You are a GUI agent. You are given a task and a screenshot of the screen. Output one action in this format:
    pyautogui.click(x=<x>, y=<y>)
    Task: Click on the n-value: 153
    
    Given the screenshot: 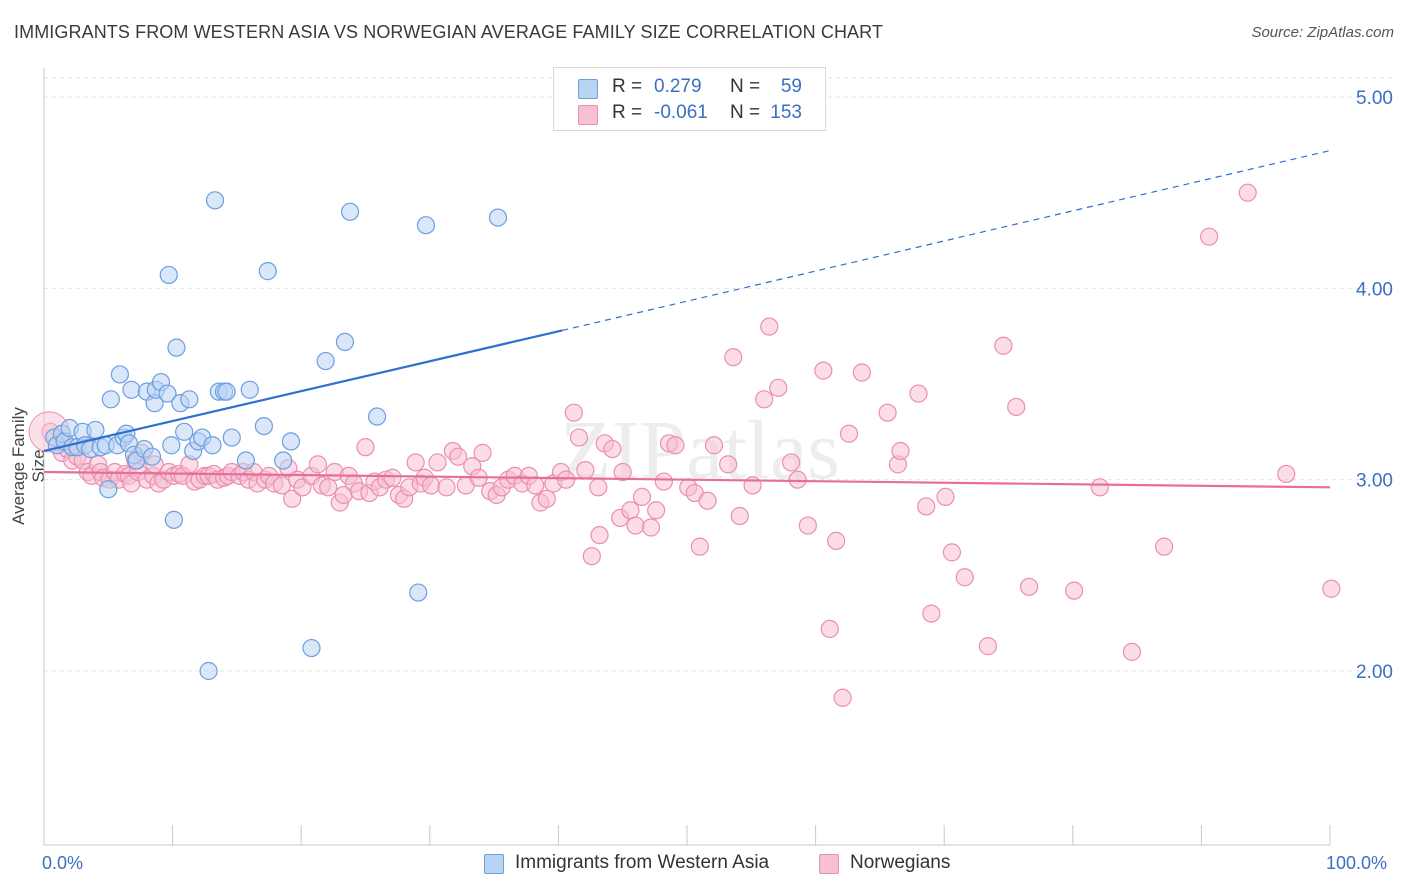 What is the action you would take?
    pyautogui.click(x=786, y=112)
    